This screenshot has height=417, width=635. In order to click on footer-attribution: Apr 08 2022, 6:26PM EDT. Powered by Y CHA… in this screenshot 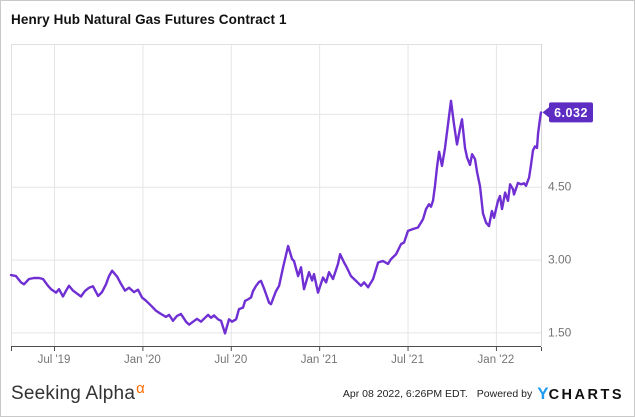, I will do `click(483, 394)`.